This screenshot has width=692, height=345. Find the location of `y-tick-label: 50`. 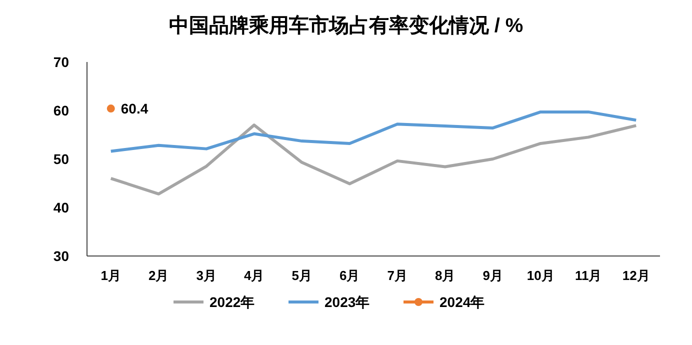

y-tick-label: 50 is located at coordinates (61, 159).